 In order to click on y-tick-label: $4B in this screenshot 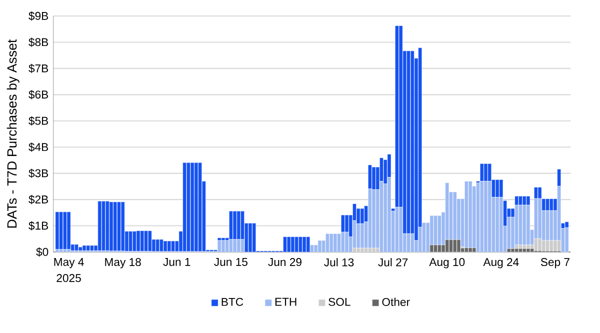, I will do `click(38, 147)`.